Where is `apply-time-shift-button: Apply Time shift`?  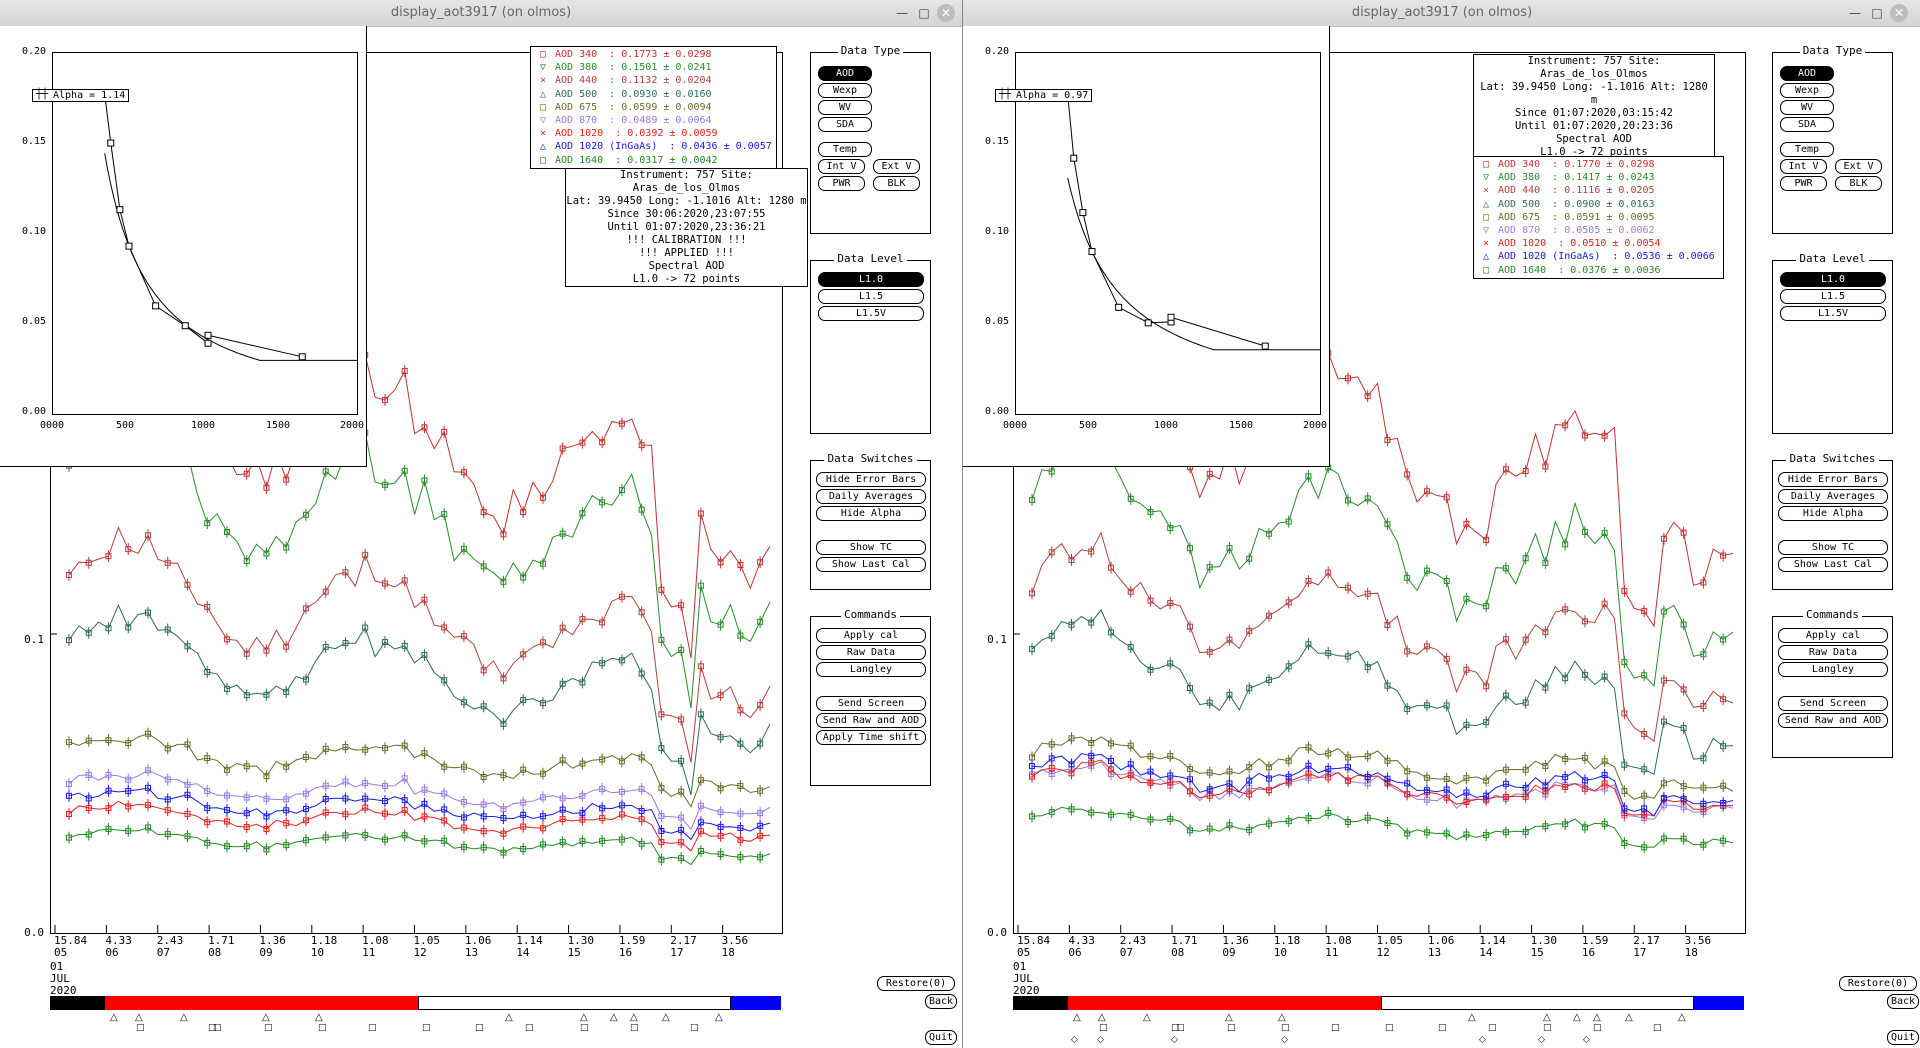
apply-time-shift-button: Apply Time shift is located at coordinates (871, 737).